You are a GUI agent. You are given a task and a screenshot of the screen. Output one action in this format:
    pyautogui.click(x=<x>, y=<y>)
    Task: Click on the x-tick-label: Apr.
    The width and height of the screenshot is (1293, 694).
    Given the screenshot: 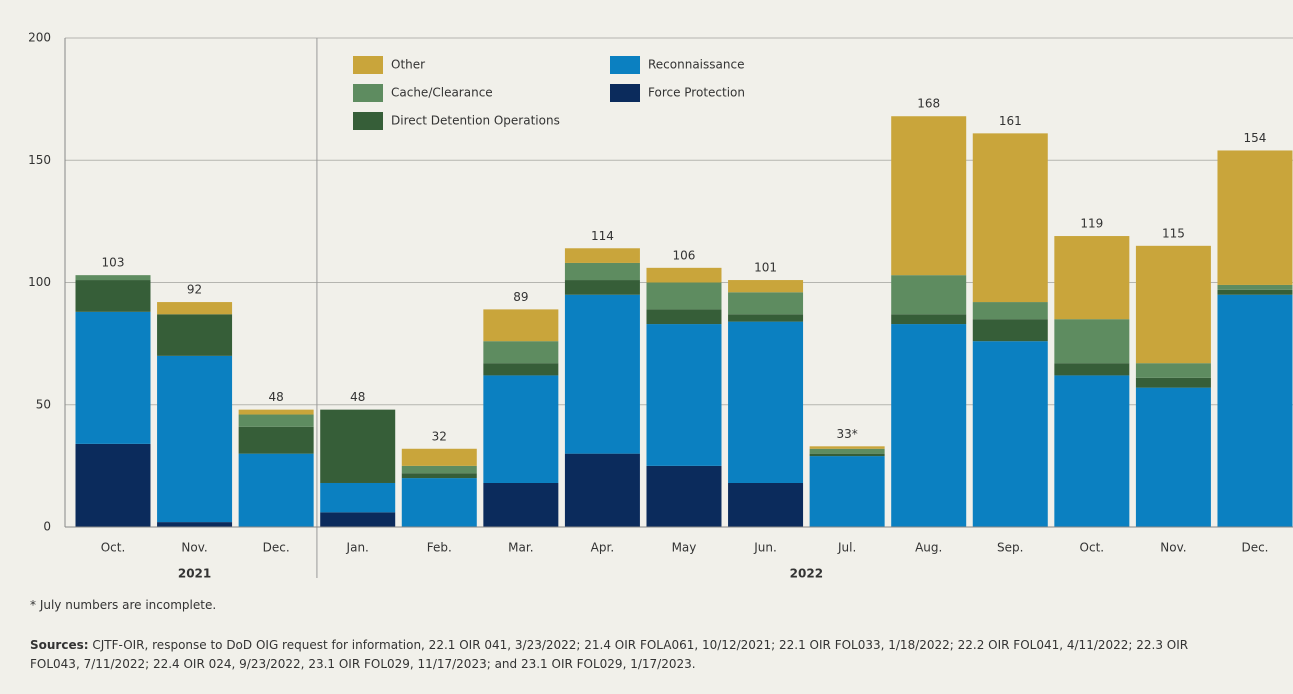 What is the action you would take?
    pyautogui.click(x=602, y=548)
    